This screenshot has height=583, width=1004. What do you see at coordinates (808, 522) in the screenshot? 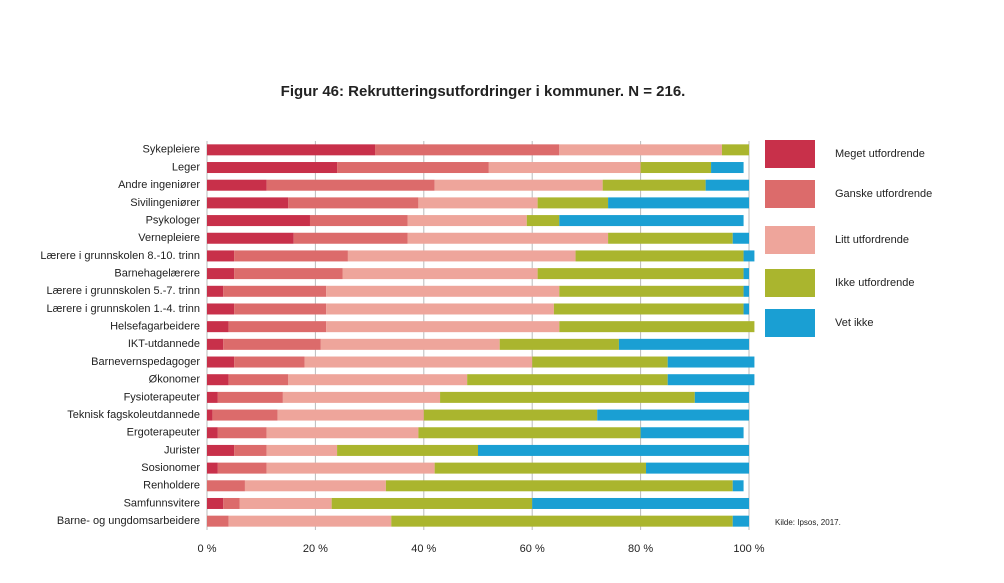
I see `source: Kilde: Ipsos, 2017.` at bounding box center [808, 522].